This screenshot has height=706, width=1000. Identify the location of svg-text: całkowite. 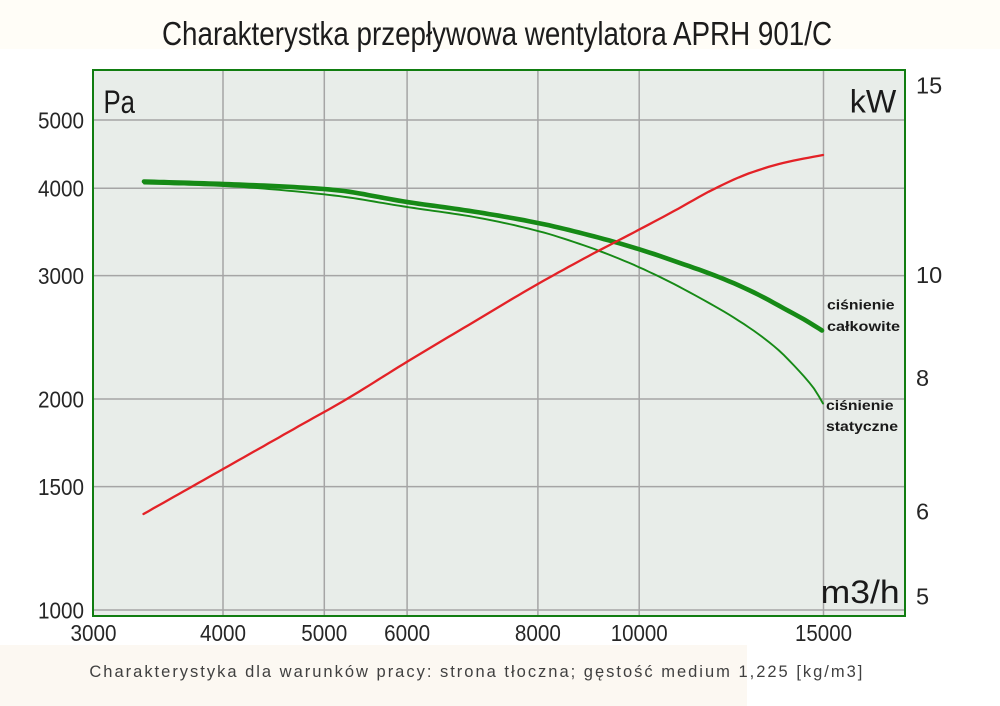
(863, 326).